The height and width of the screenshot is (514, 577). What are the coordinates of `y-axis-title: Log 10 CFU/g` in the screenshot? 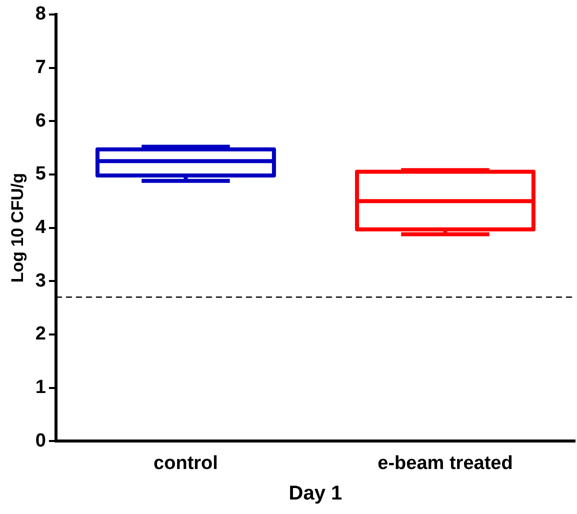 It's located at (17, 228).